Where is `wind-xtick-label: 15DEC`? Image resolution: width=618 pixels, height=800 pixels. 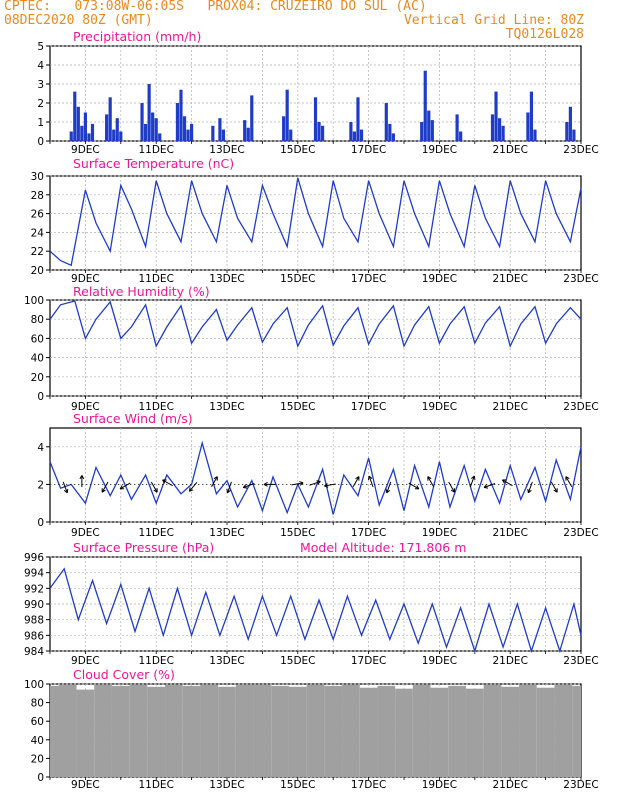
wind-xtick-label: 15DEC is located at coordinates (297, 533).